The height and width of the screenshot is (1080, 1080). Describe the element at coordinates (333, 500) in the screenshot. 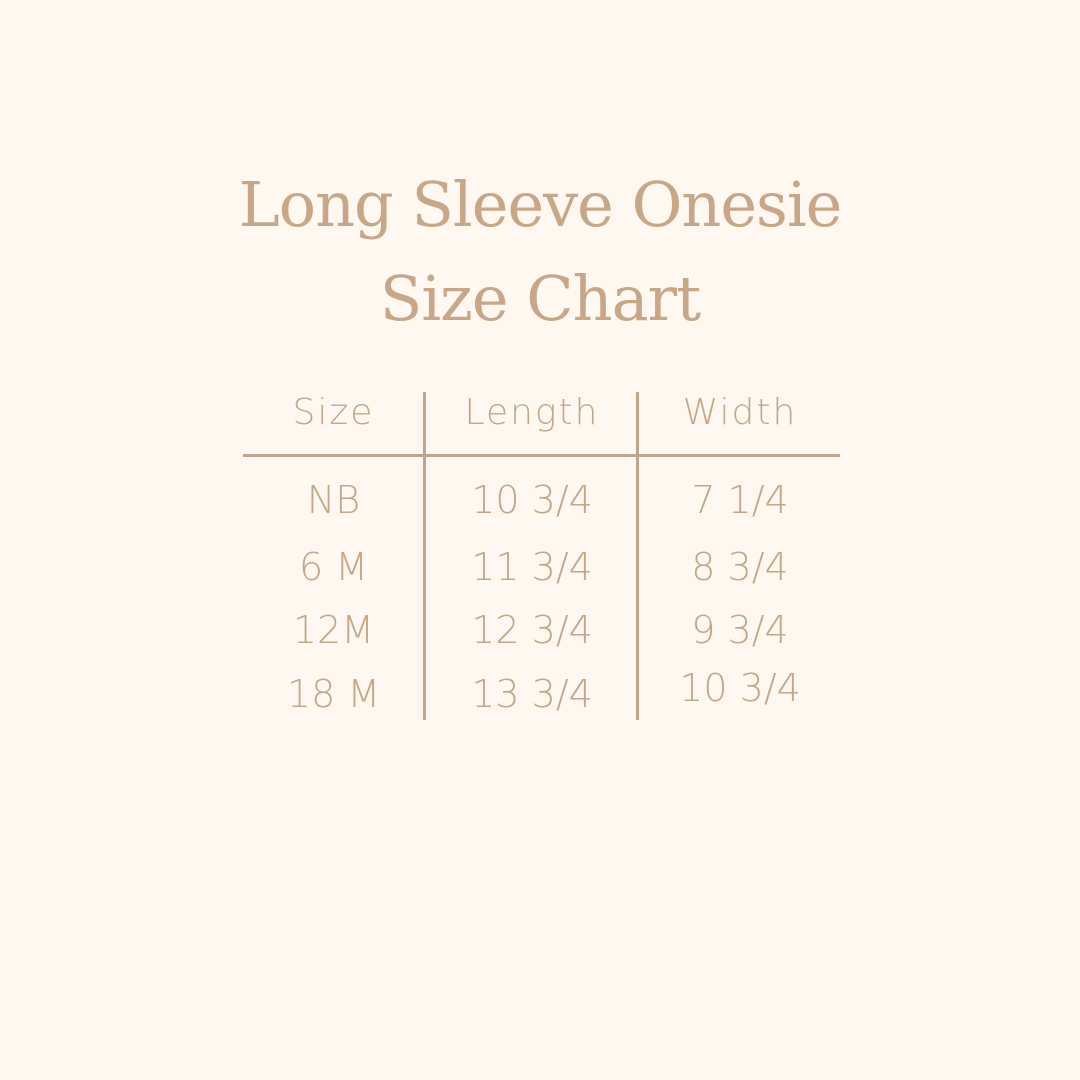

I see `table-cell: NB` at that location.